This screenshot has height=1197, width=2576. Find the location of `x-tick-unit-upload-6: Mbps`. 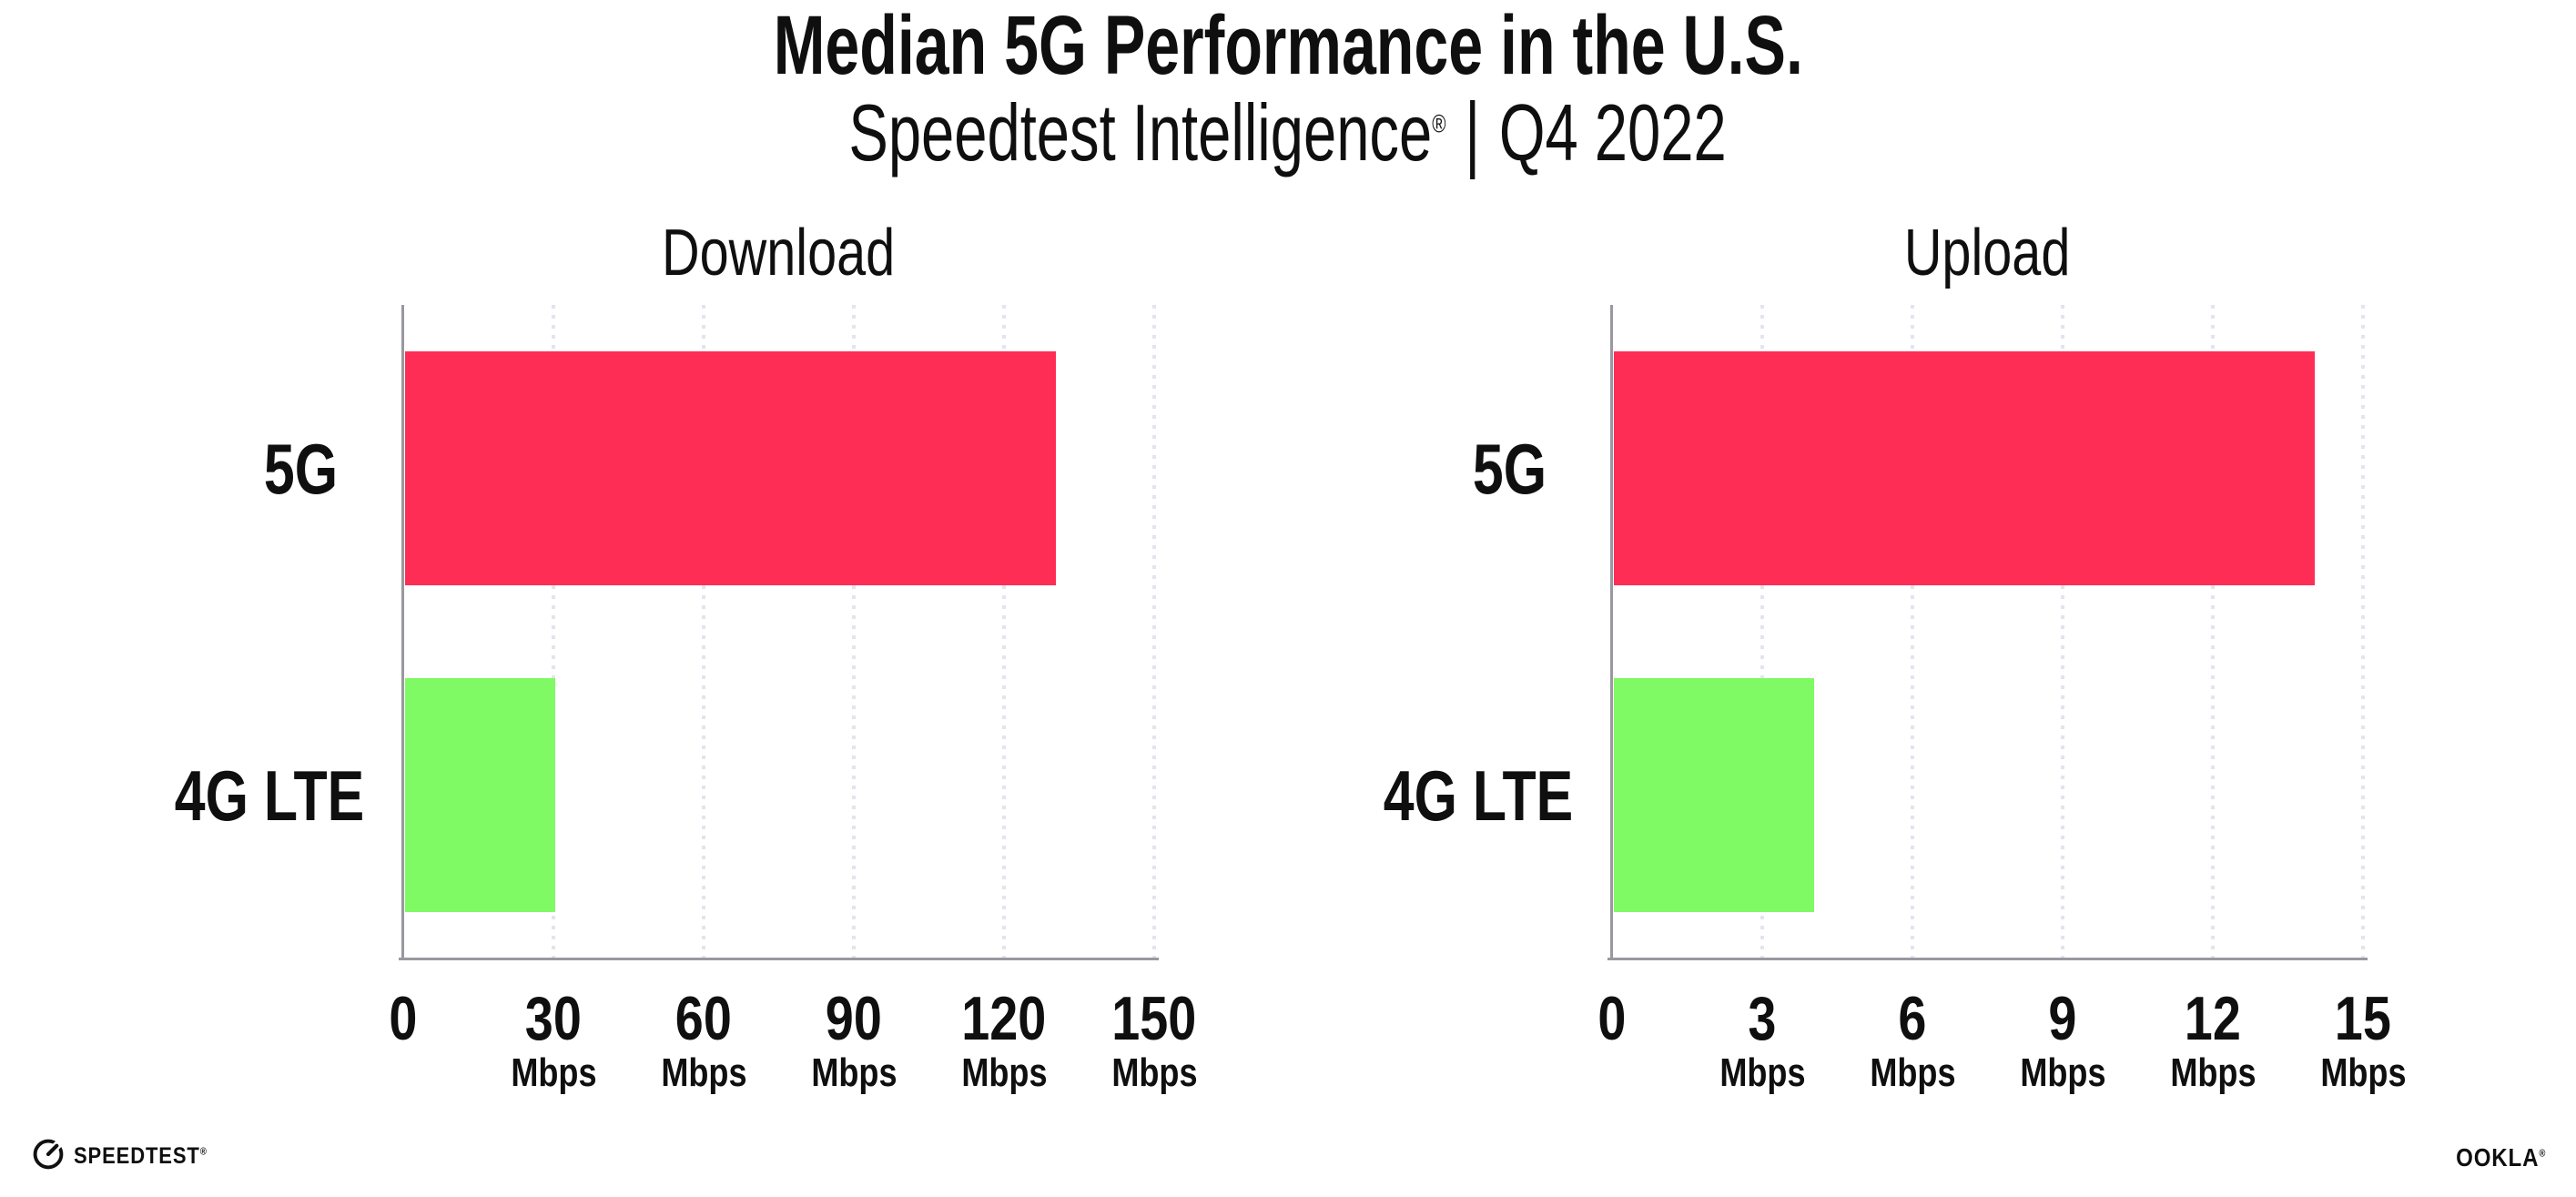

x-tick-unit-upload-6: Mbps is located at coordinates (1912, 1073).